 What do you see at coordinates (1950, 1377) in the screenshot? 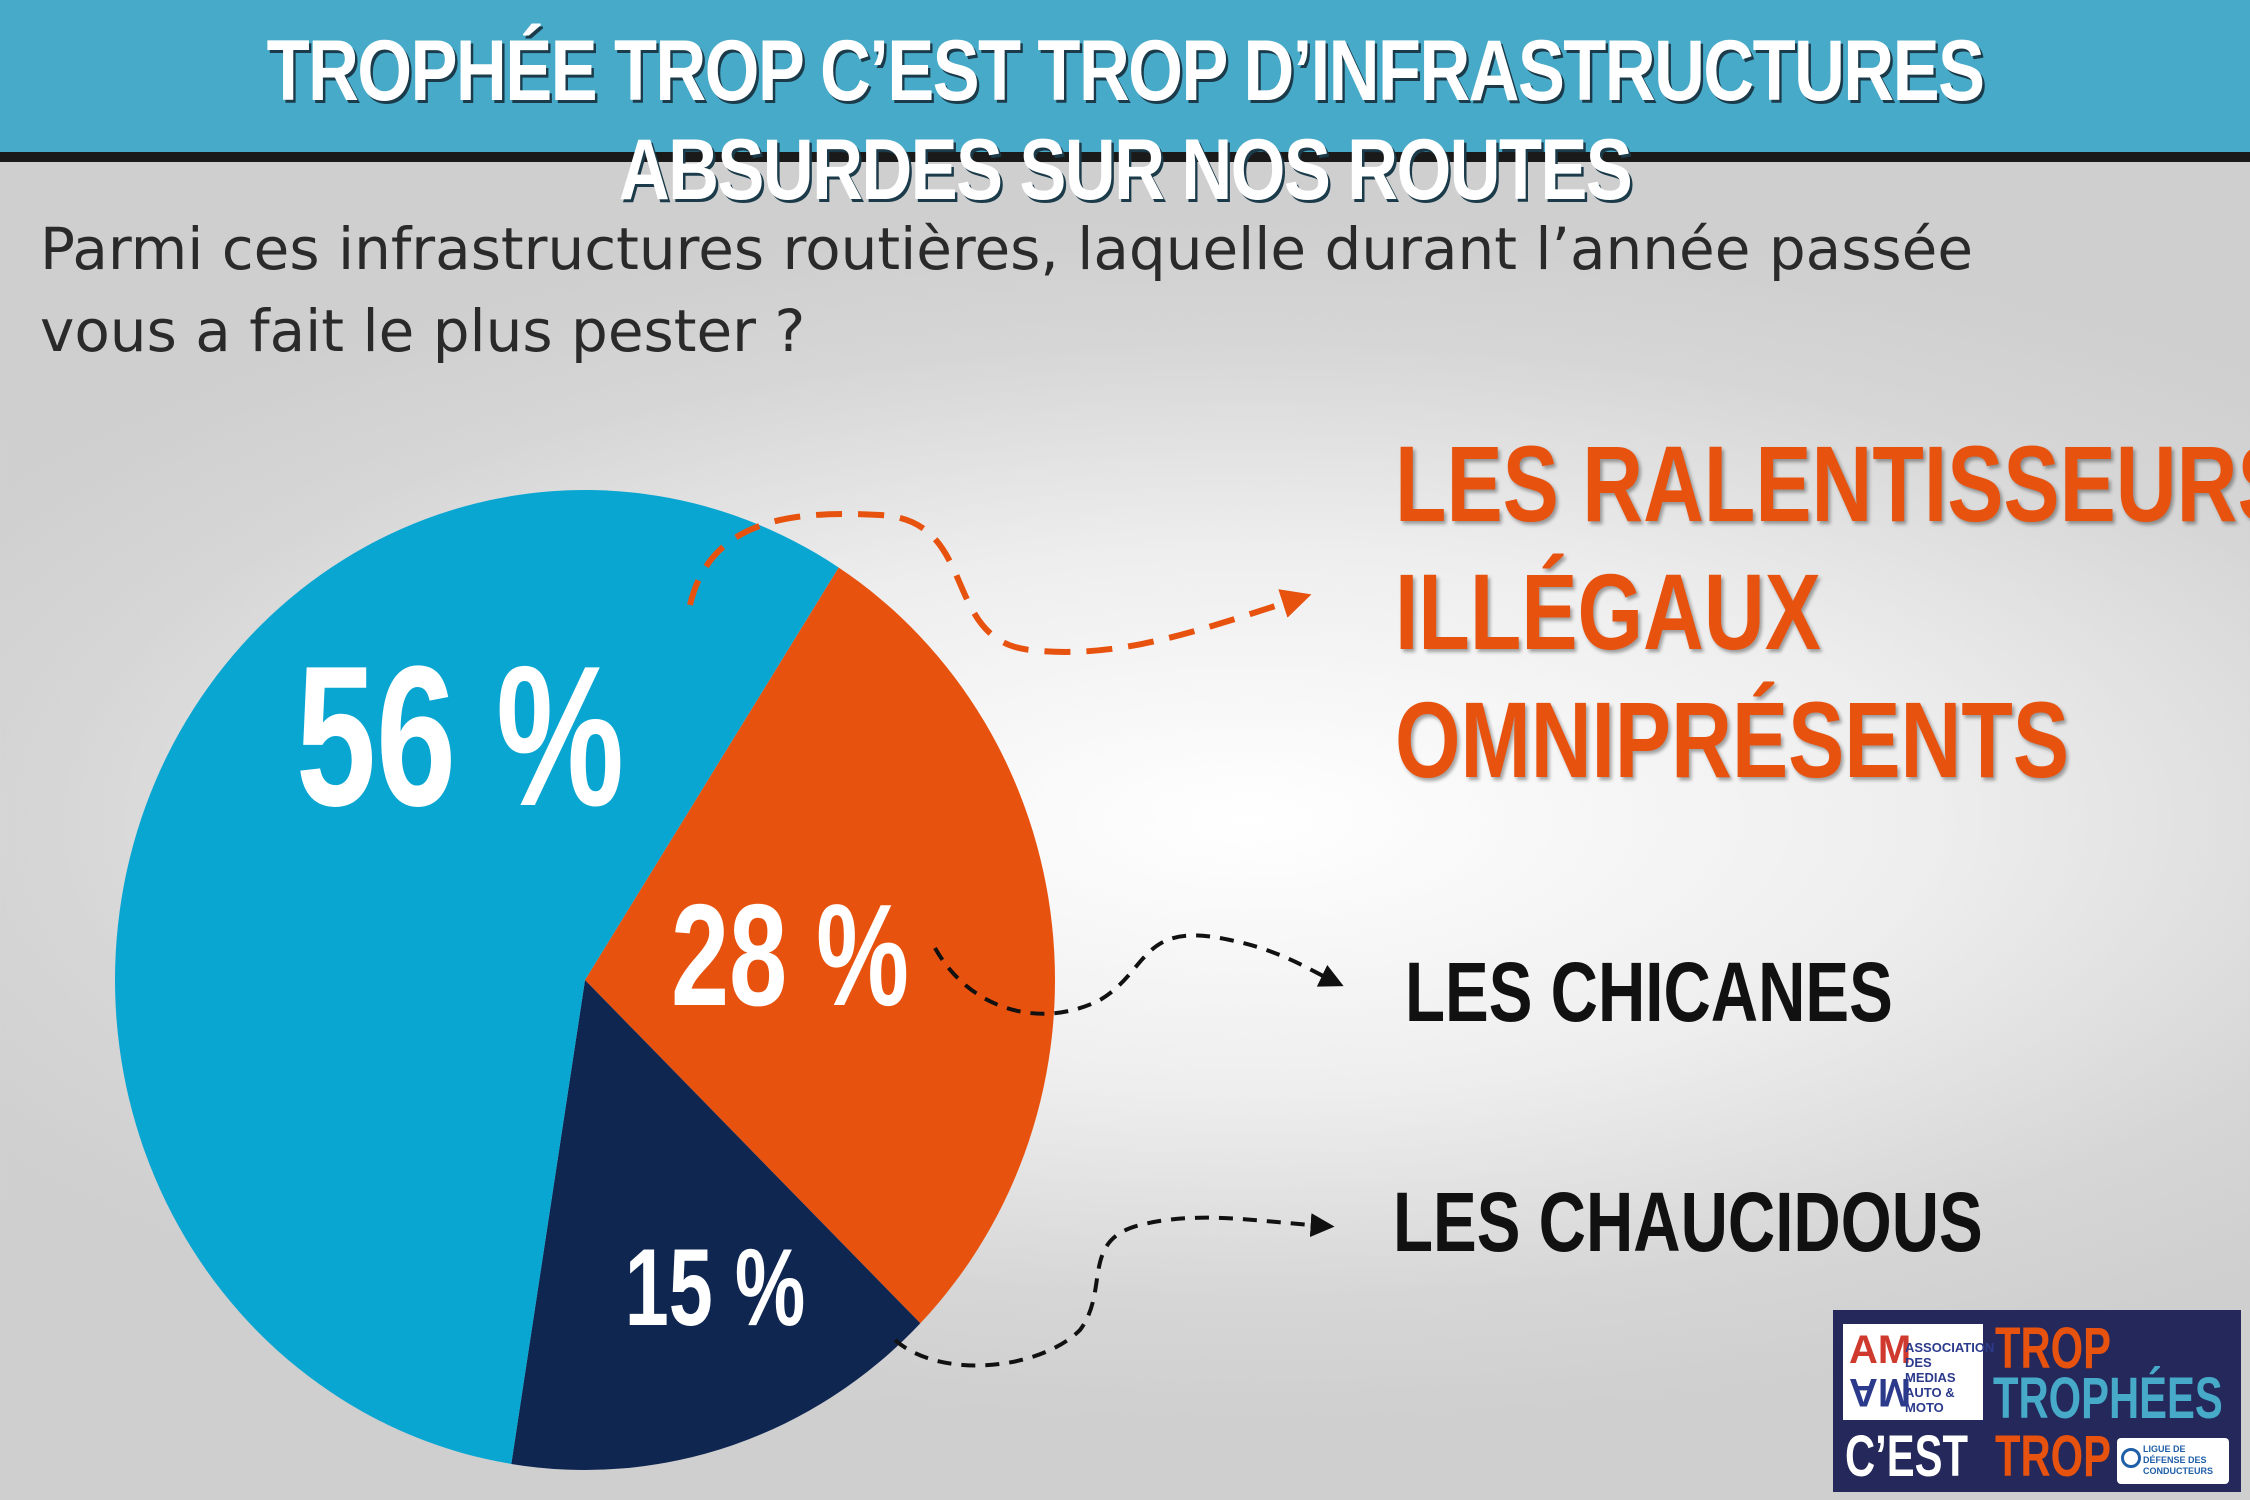
I see `logo-association-text: ASSOCIATION DES MEDIAS AUTO & MOTO` at bounding box center [1950, 1377].